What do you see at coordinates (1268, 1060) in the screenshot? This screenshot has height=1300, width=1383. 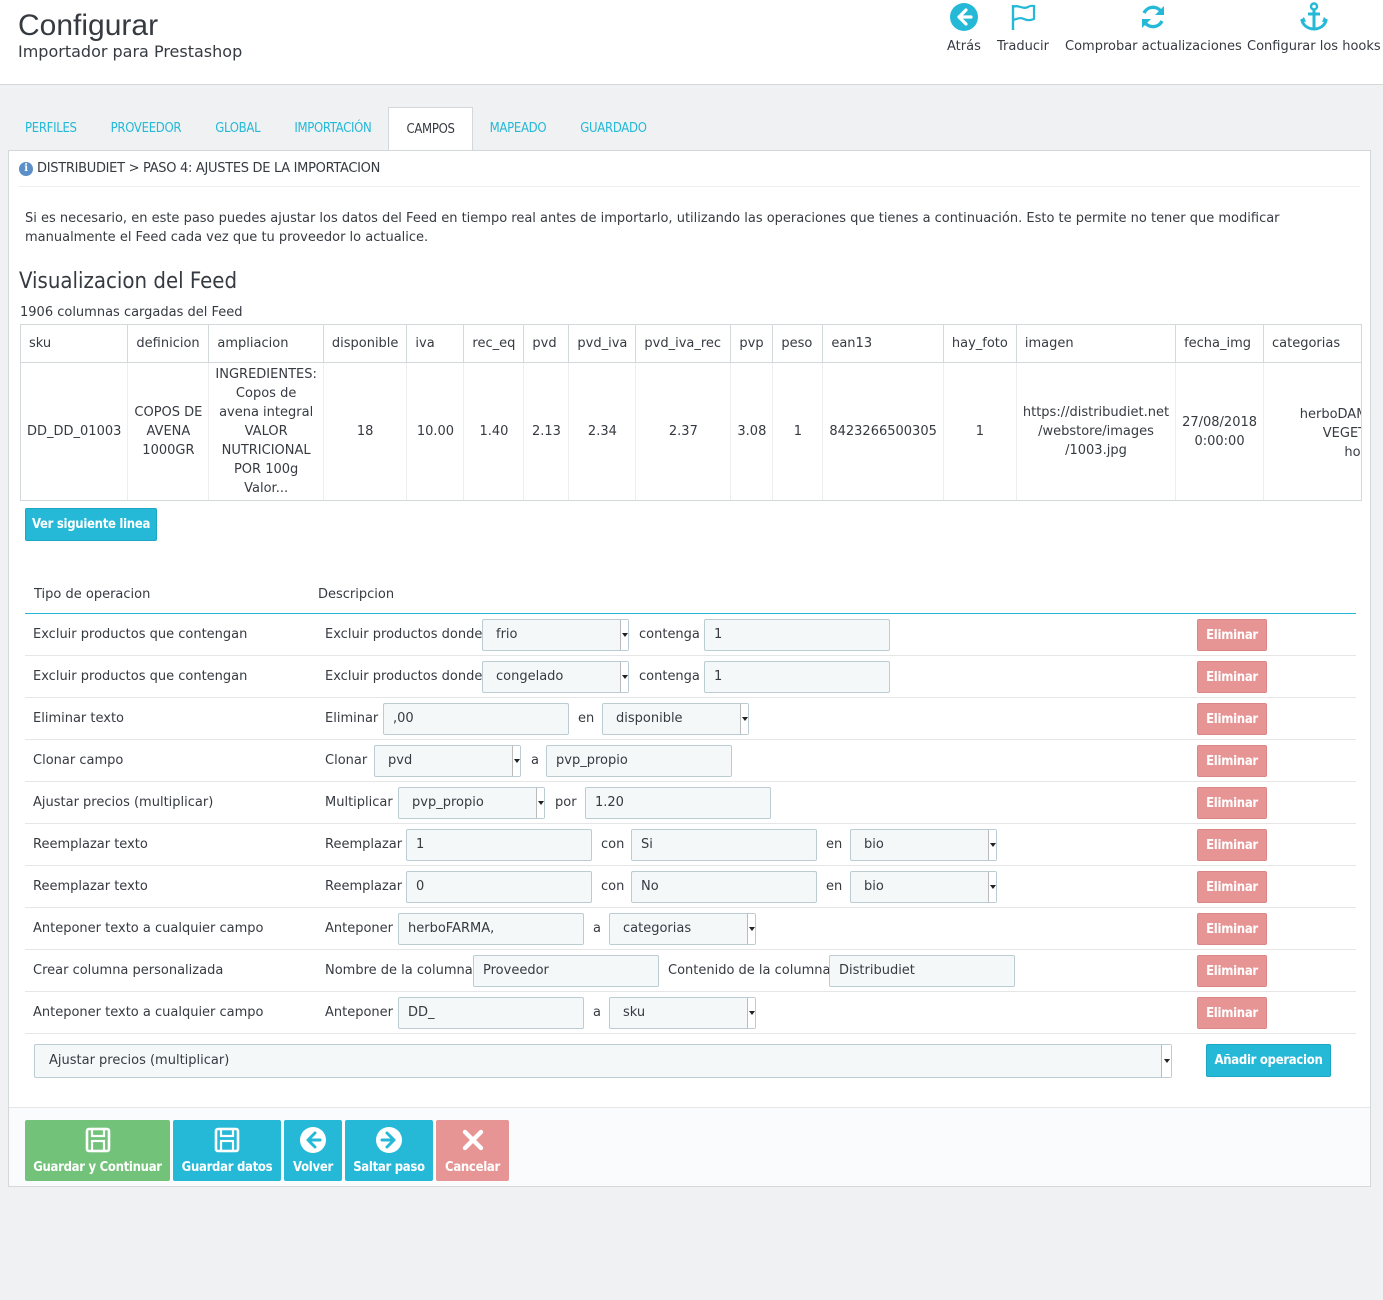 I see `add-operation-button: Añadir operacion` at bounding box center [1268, 1060].